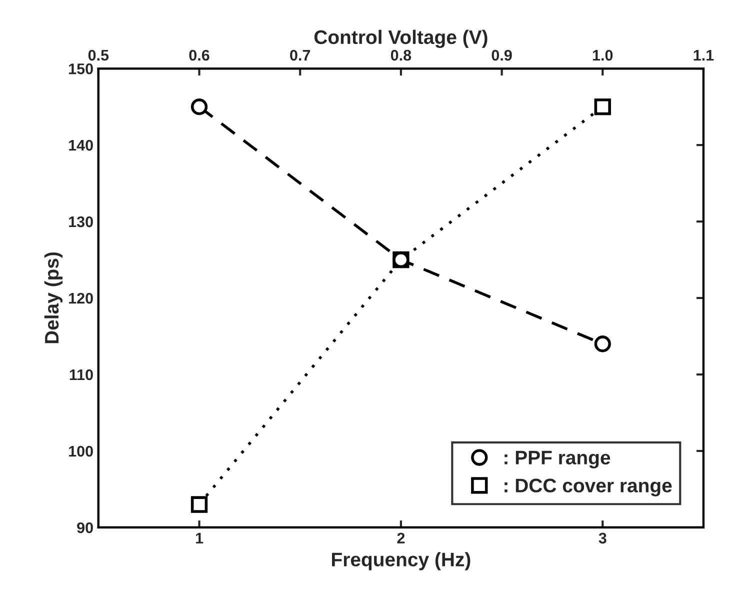 This screenshot has width=729, height=596. What do you see at coordinates (81, 374) in the screenshot?
I see `y-tick-label: 110` at bounding box center [81, 374].